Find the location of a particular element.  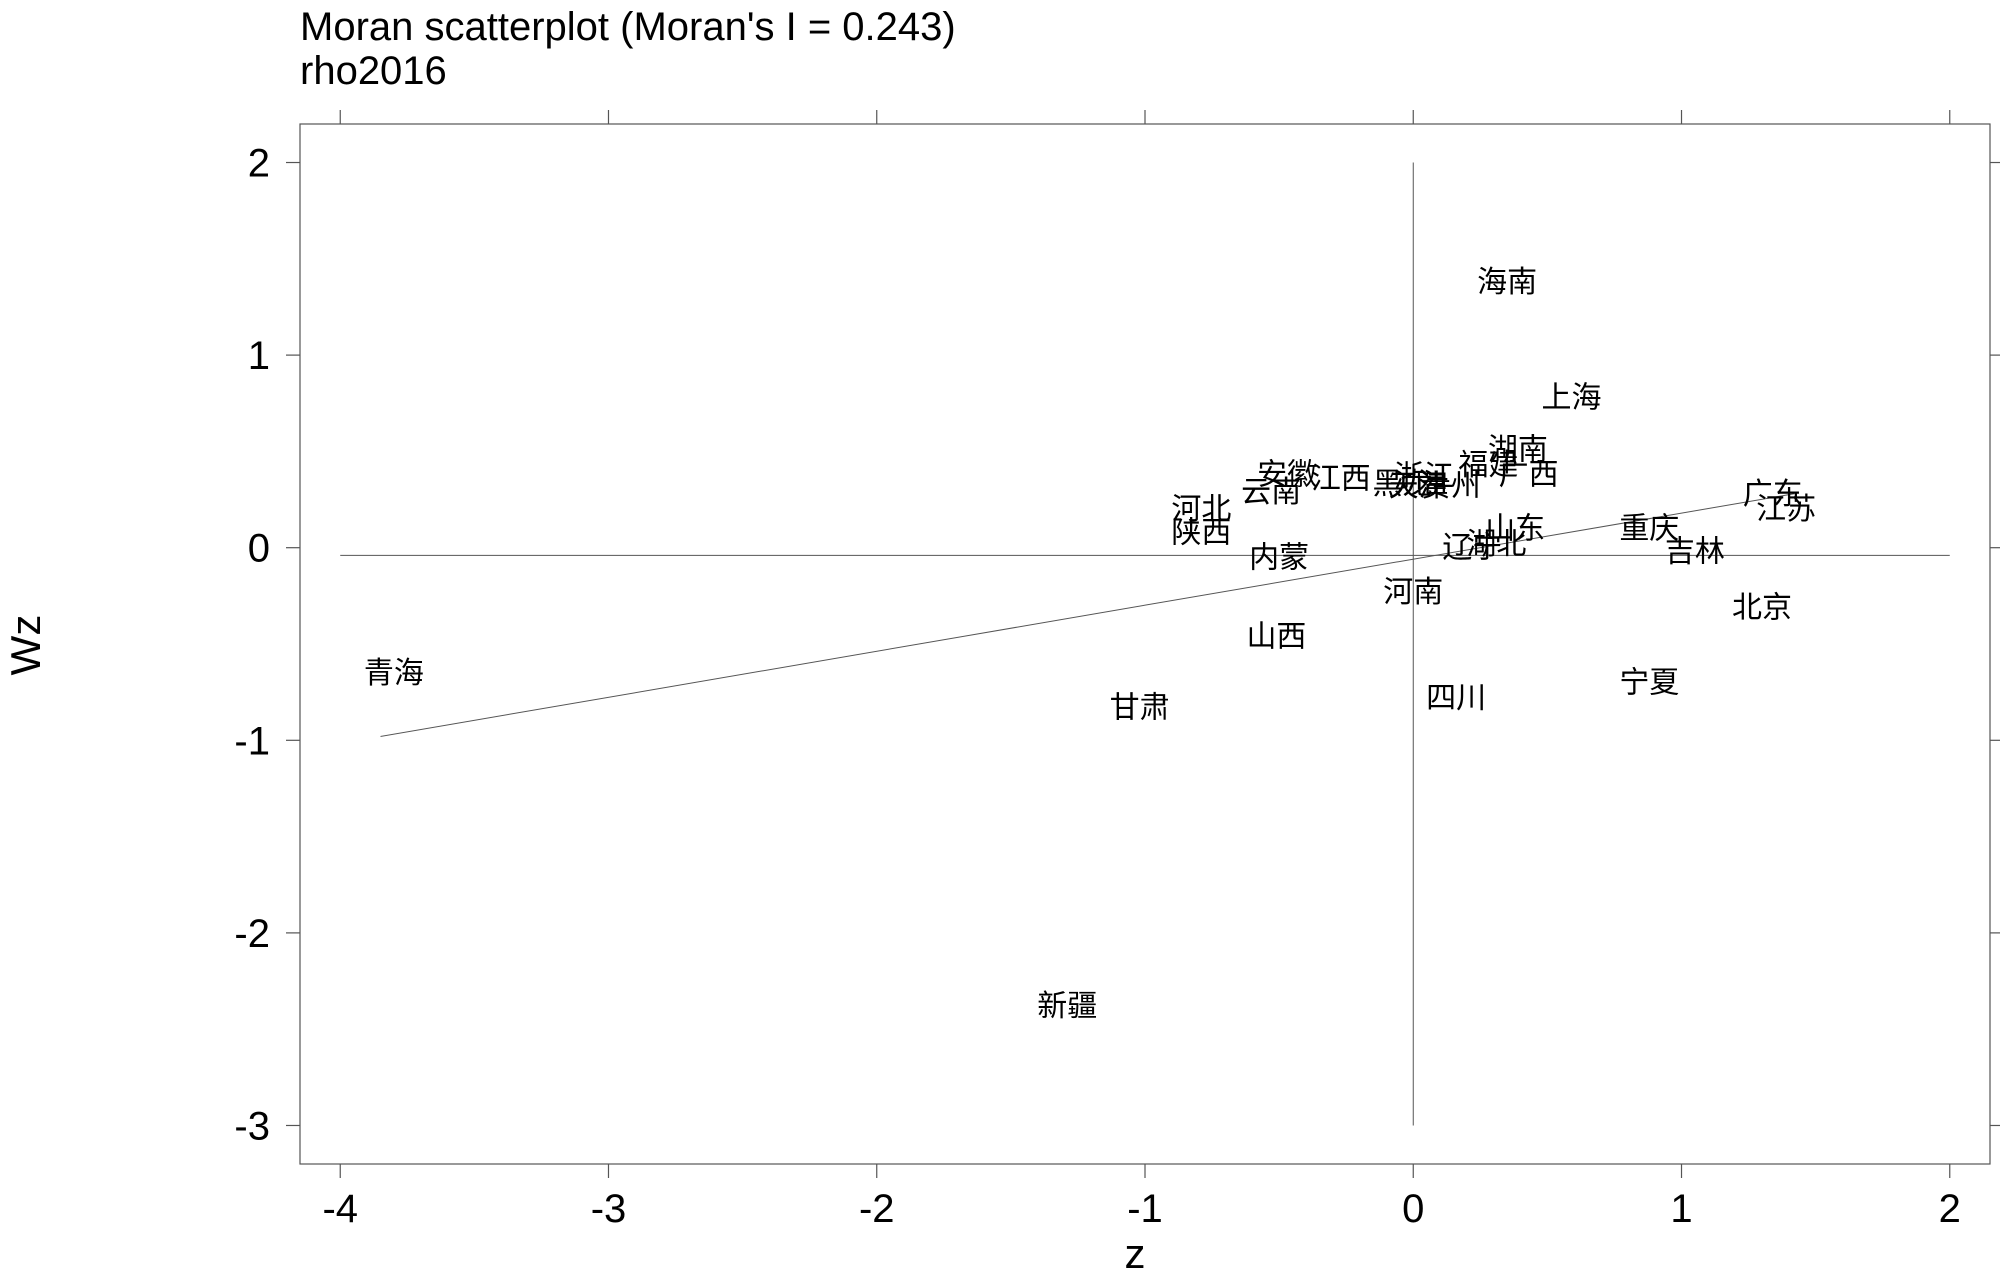

point-label: 浙江 is located at coordinates (1424, 476).